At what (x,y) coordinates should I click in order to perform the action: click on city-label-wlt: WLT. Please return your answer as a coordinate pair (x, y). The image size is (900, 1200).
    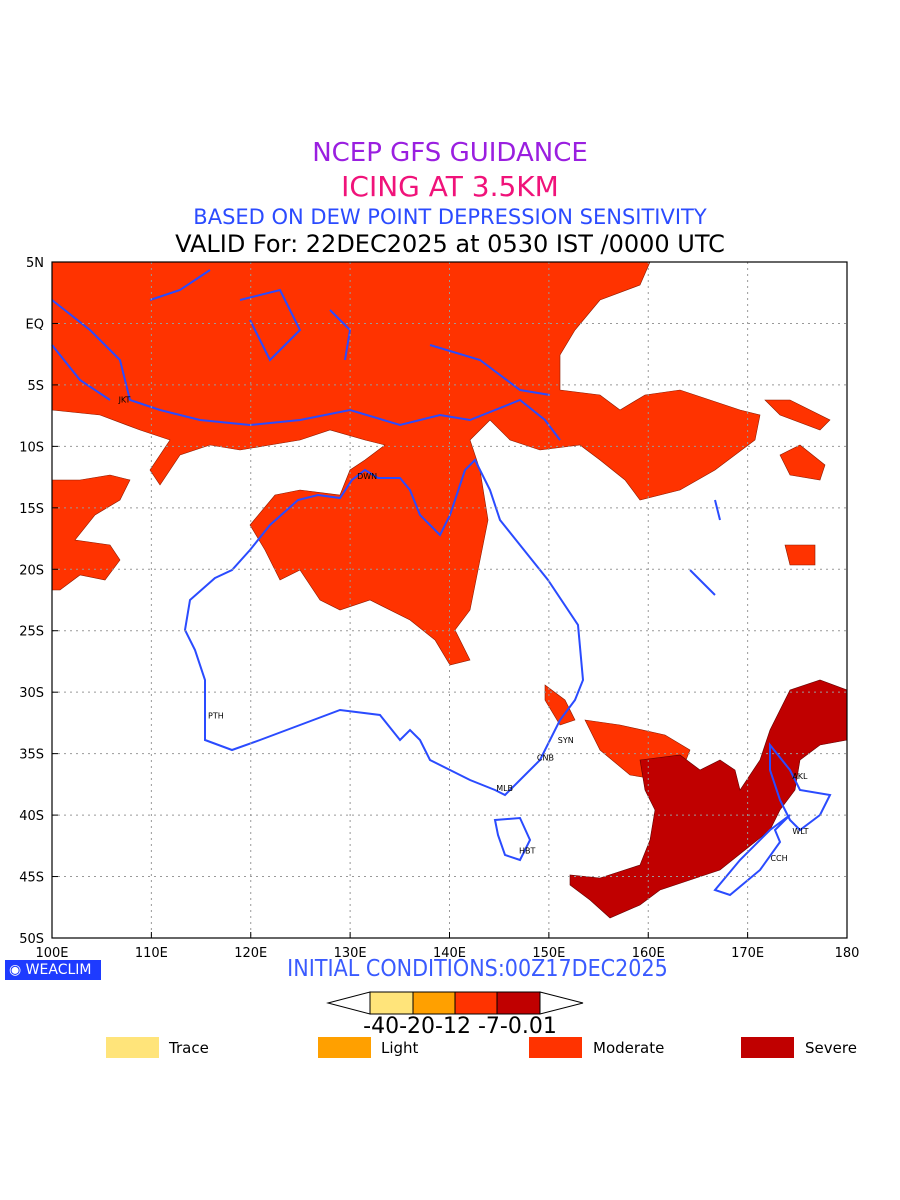
    Looking at the image, I should click on (800, 831).